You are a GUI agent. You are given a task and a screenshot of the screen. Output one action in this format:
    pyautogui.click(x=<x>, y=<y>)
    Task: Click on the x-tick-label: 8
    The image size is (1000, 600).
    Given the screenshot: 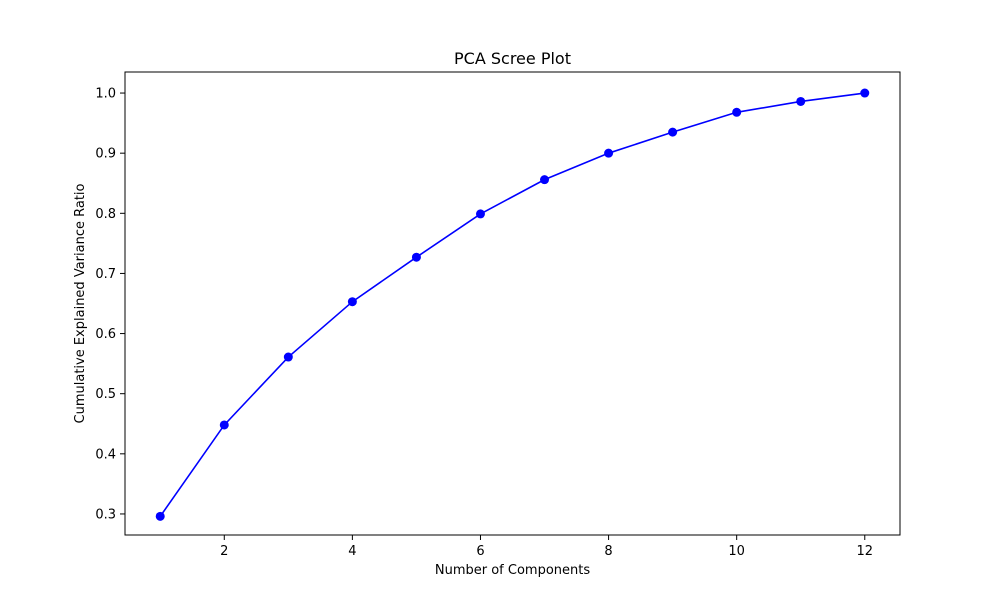 What is the action you would take?
    pyautogui.click(x=608, y=551)
    